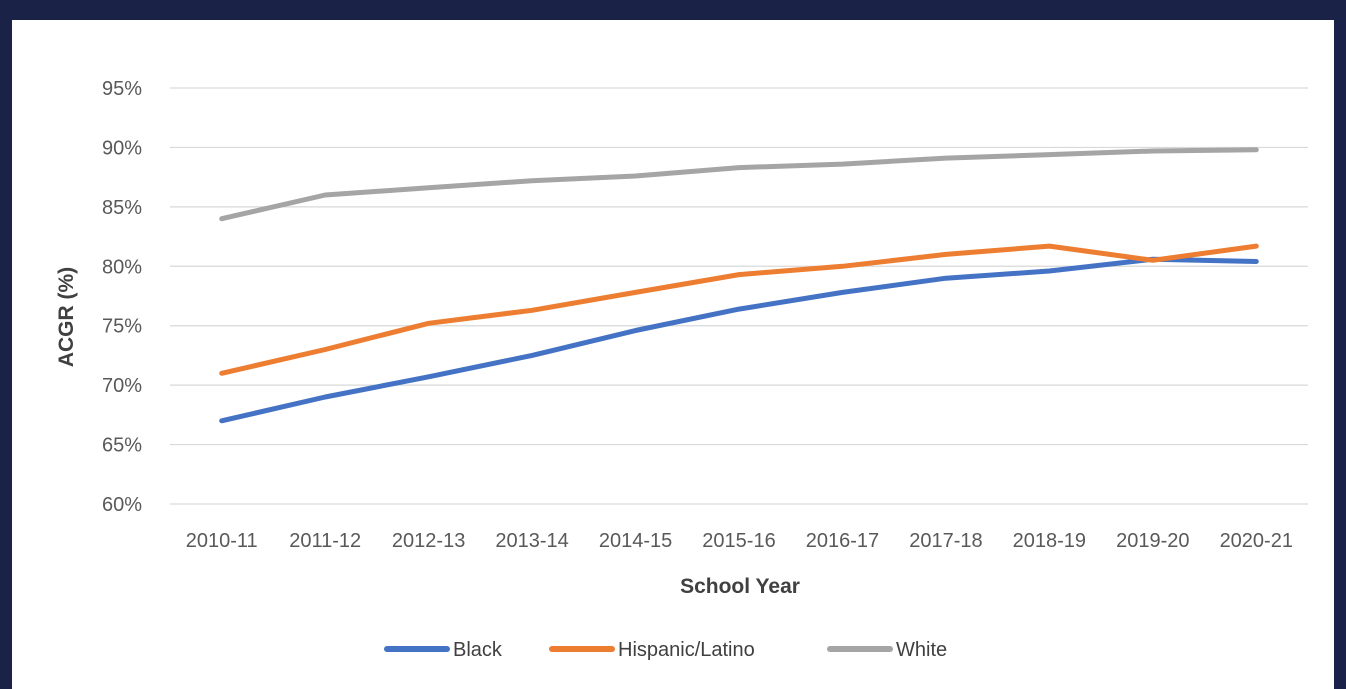 This screenshot has width=1346, height=689. What do you see at coordinates (531, 541) in the screenshot?
I see `x-tick-label: 2013-14` at bounding box center [531, 541].